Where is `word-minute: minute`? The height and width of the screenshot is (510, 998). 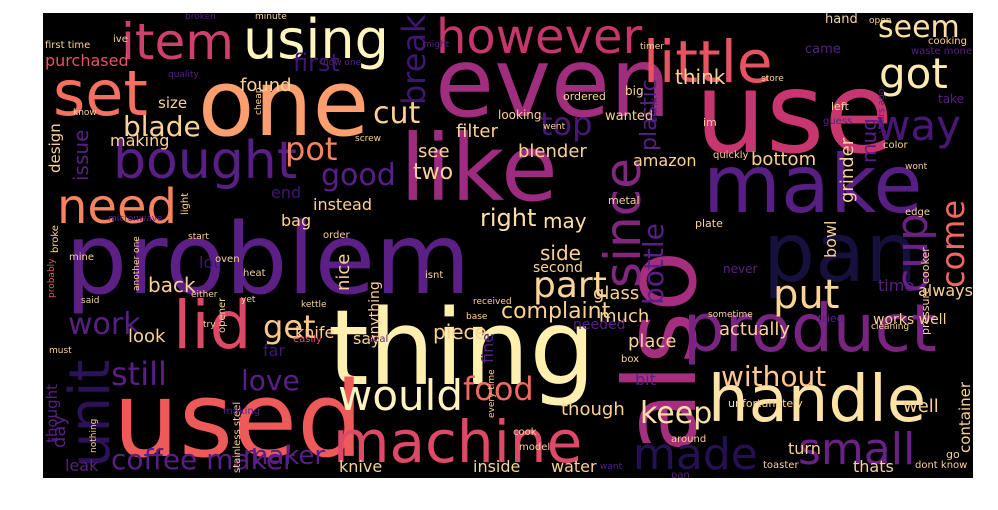 word-minute: minute is located at coordinates (271, 17).